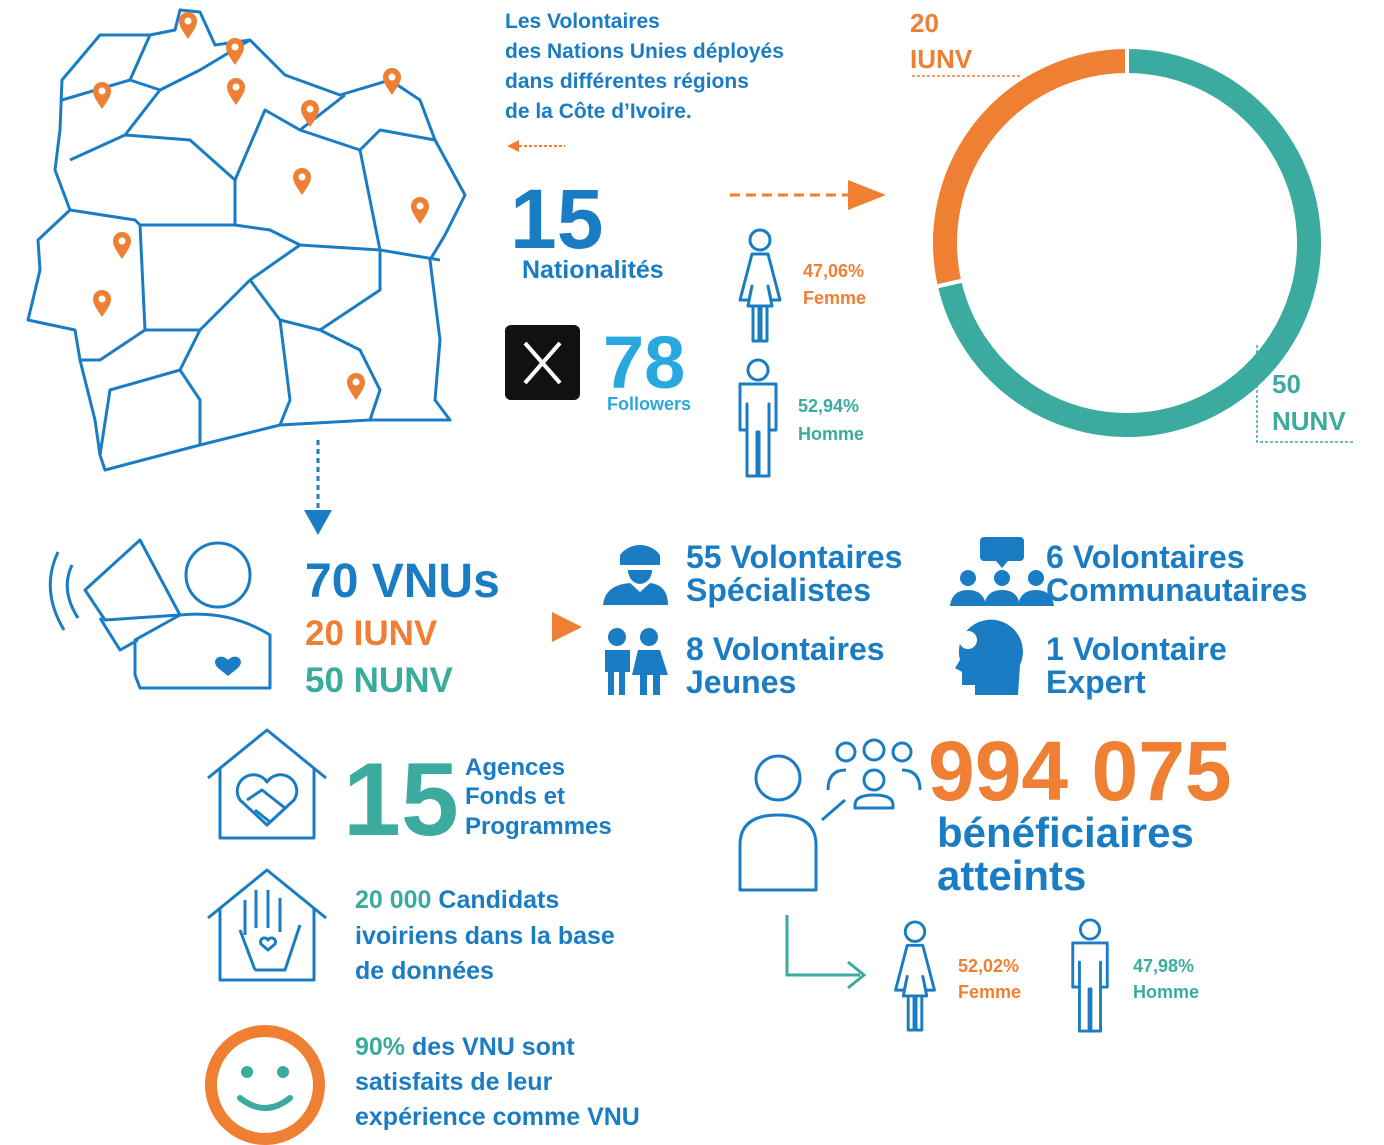 The width and height of the screenshot is (1384, 1145). What do you see at coordinates (627, 81) in the screenshot?
I see `map-caption: dans différentes régions` at bounding box center [627, 81].